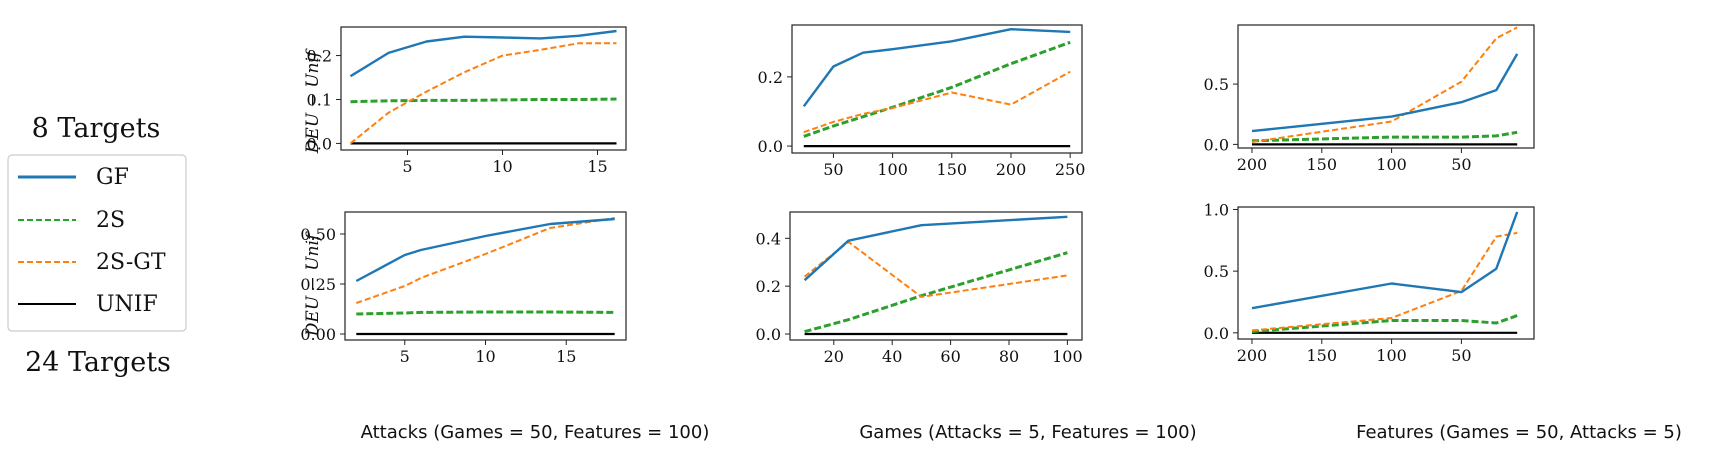  What do you see at coordinates (892, 356) in the screenshot?
I see `x-tick-label: 40` at bounding box center [892, 356].